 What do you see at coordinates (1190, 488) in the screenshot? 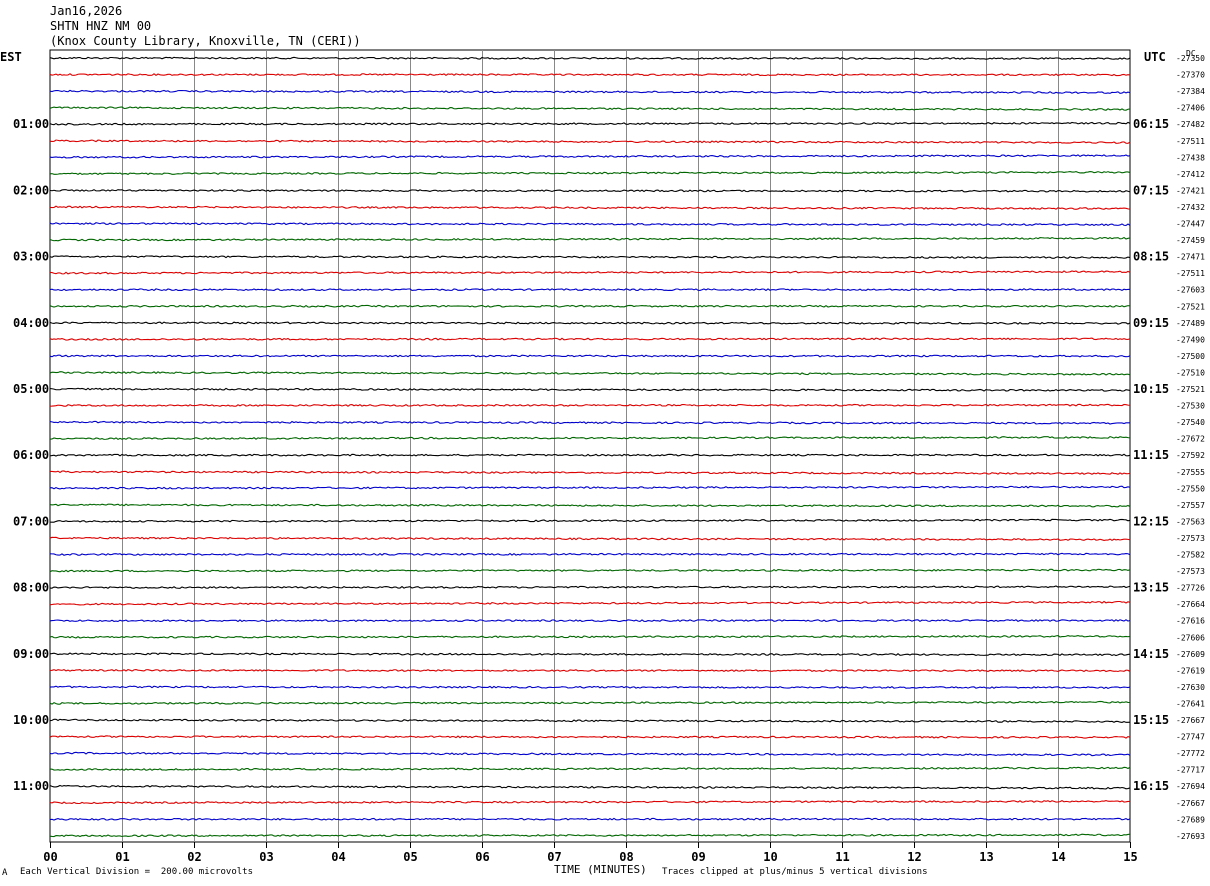
I see `dc-offset-label: -27550` at bounding box center [1190, 488].